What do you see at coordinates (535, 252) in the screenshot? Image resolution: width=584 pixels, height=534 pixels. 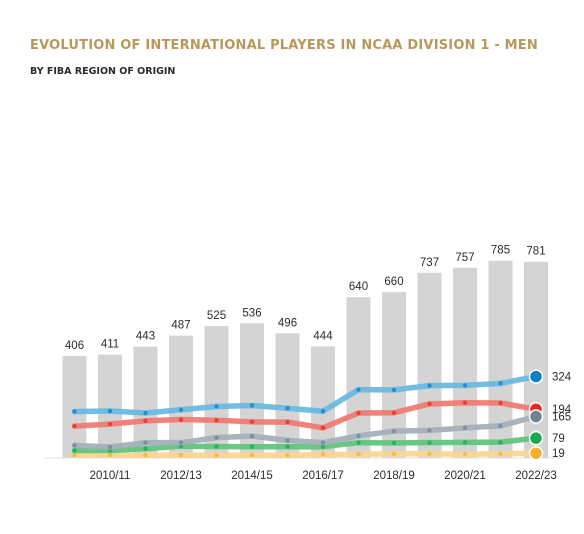 I see `bar-value-label: 781` at bounding box center [535, 252].